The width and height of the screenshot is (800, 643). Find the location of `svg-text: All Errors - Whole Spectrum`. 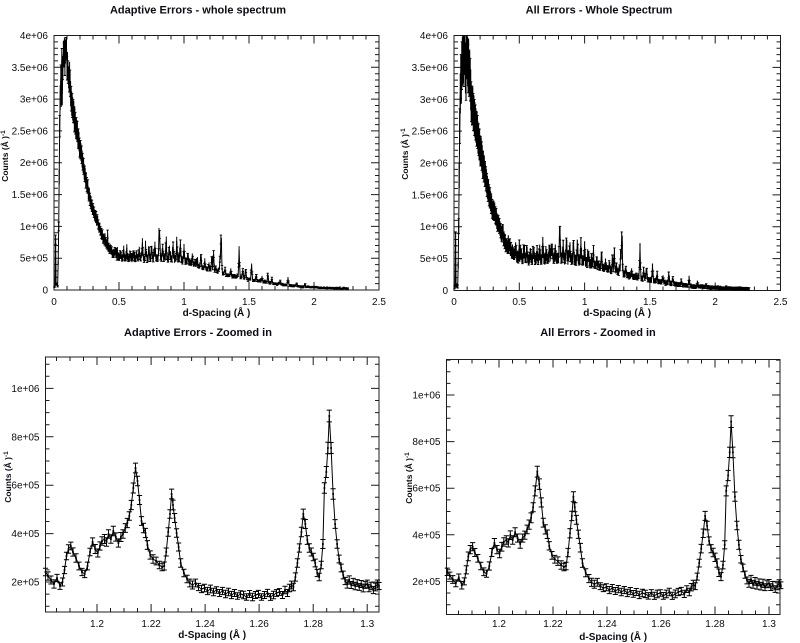

svg-text: All Errors - Whole Spectrum is located at coordinates (599, 11).